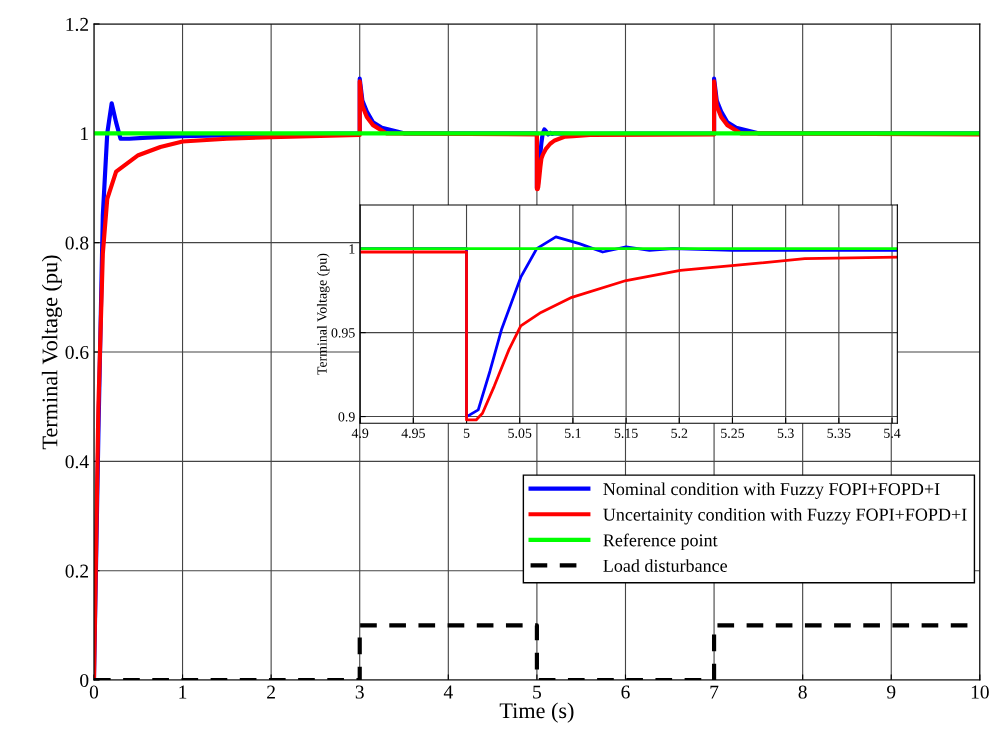 Image resolution: width=1006 pixels, height=740 pixels. I want to click on x-tick-label: 8, so click(802, 692).